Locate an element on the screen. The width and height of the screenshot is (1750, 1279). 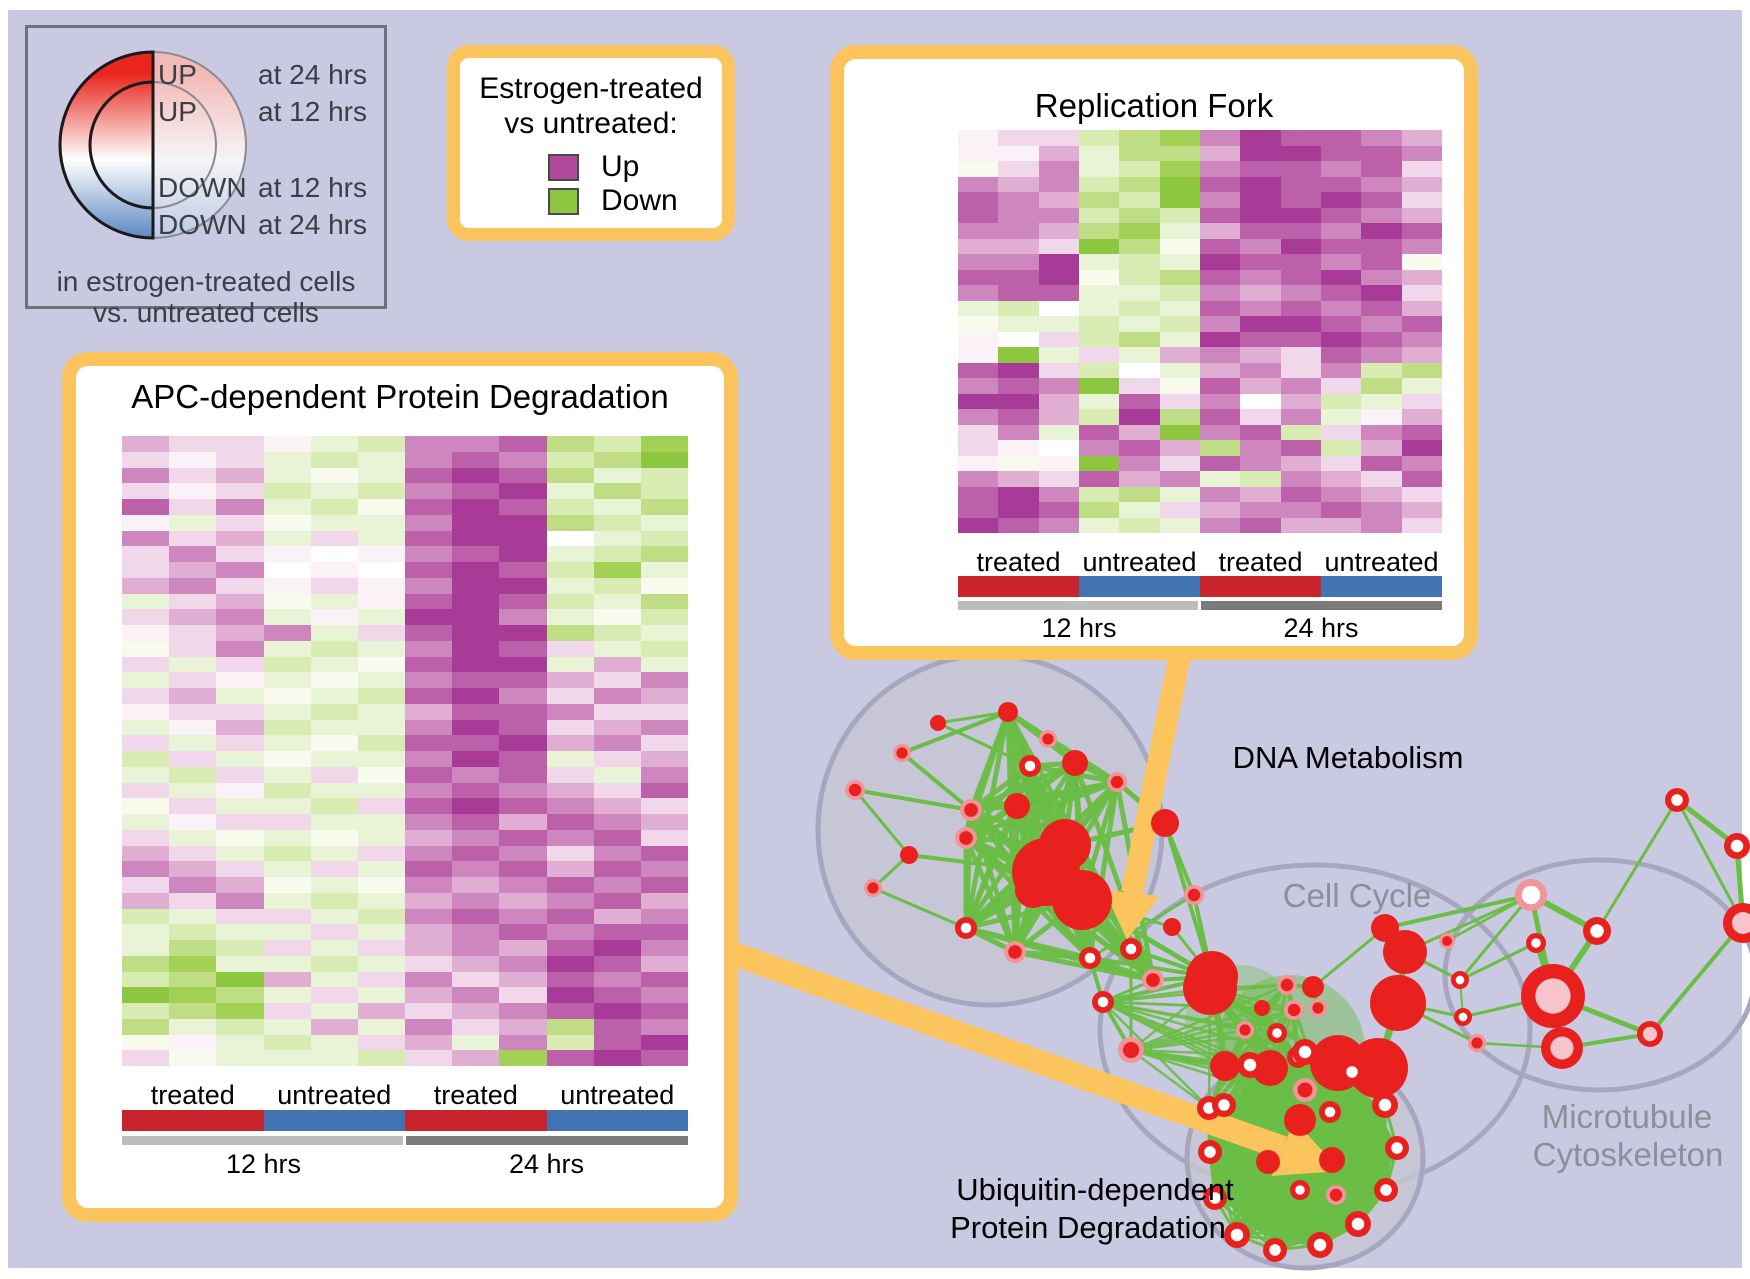
treated-label: treated is located at coordinates (1018, 562).